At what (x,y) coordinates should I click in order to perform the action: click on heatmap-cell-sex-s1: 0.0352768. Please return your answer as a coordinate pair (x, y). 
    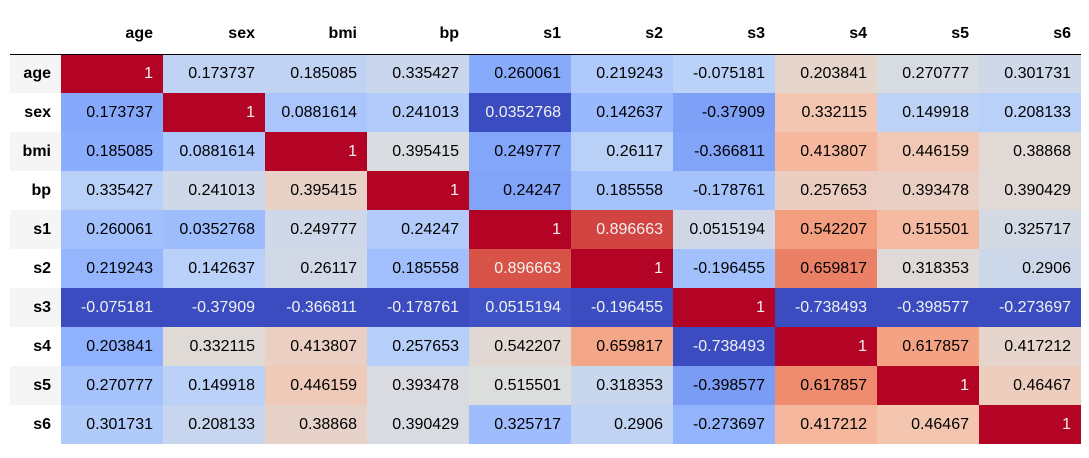
    Looking at the image, I should click on (520, 112).